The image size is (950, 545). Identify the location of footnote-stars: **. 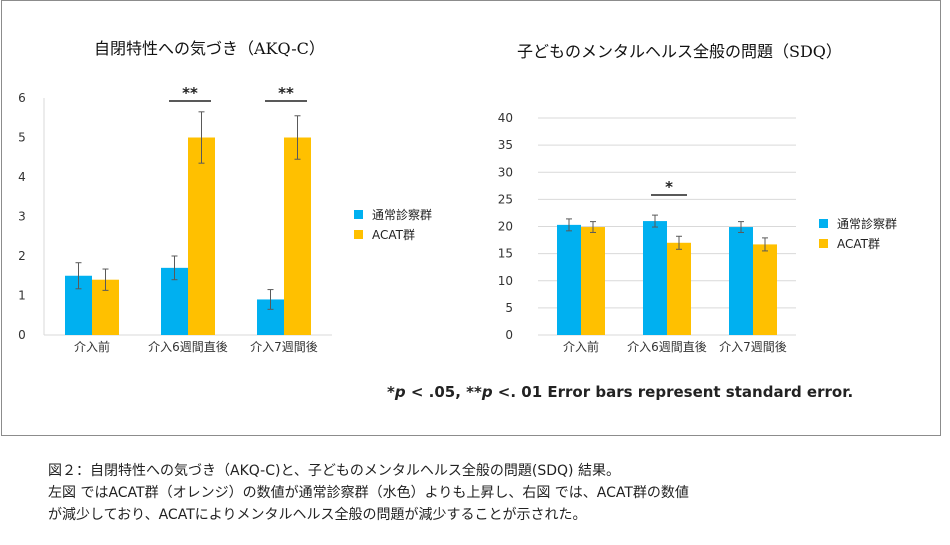
(474, 392).